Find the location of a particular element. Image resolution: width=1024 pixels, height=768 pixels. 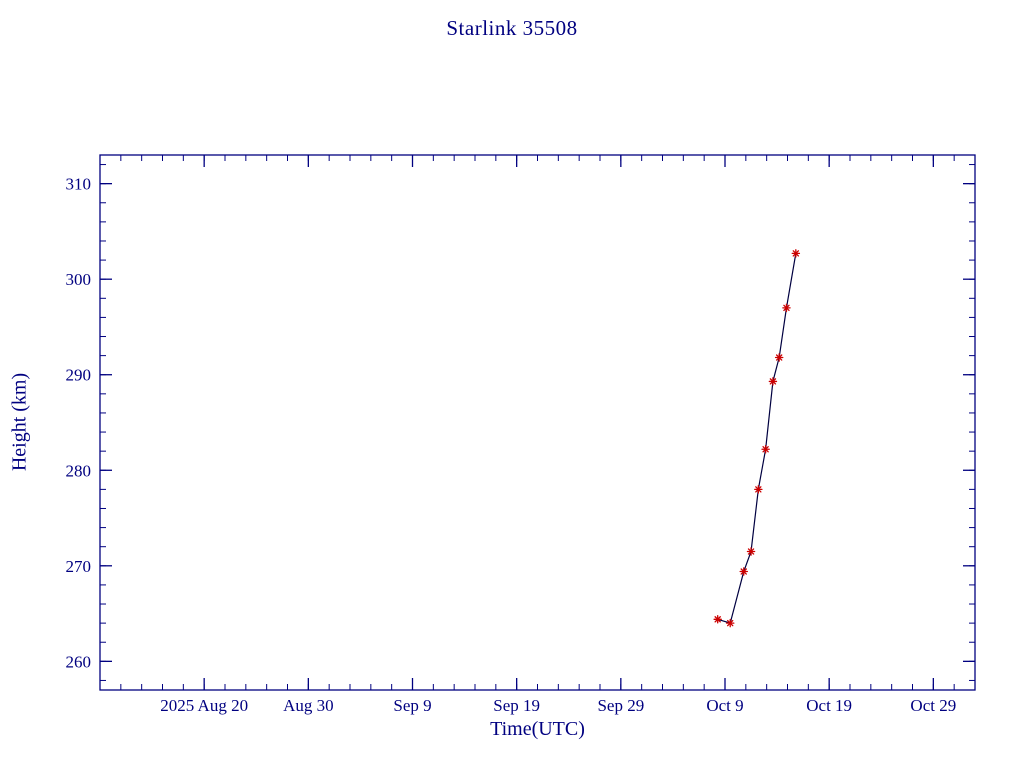

x-tick-label: Sep 9 is located at coordinates (412, 705).